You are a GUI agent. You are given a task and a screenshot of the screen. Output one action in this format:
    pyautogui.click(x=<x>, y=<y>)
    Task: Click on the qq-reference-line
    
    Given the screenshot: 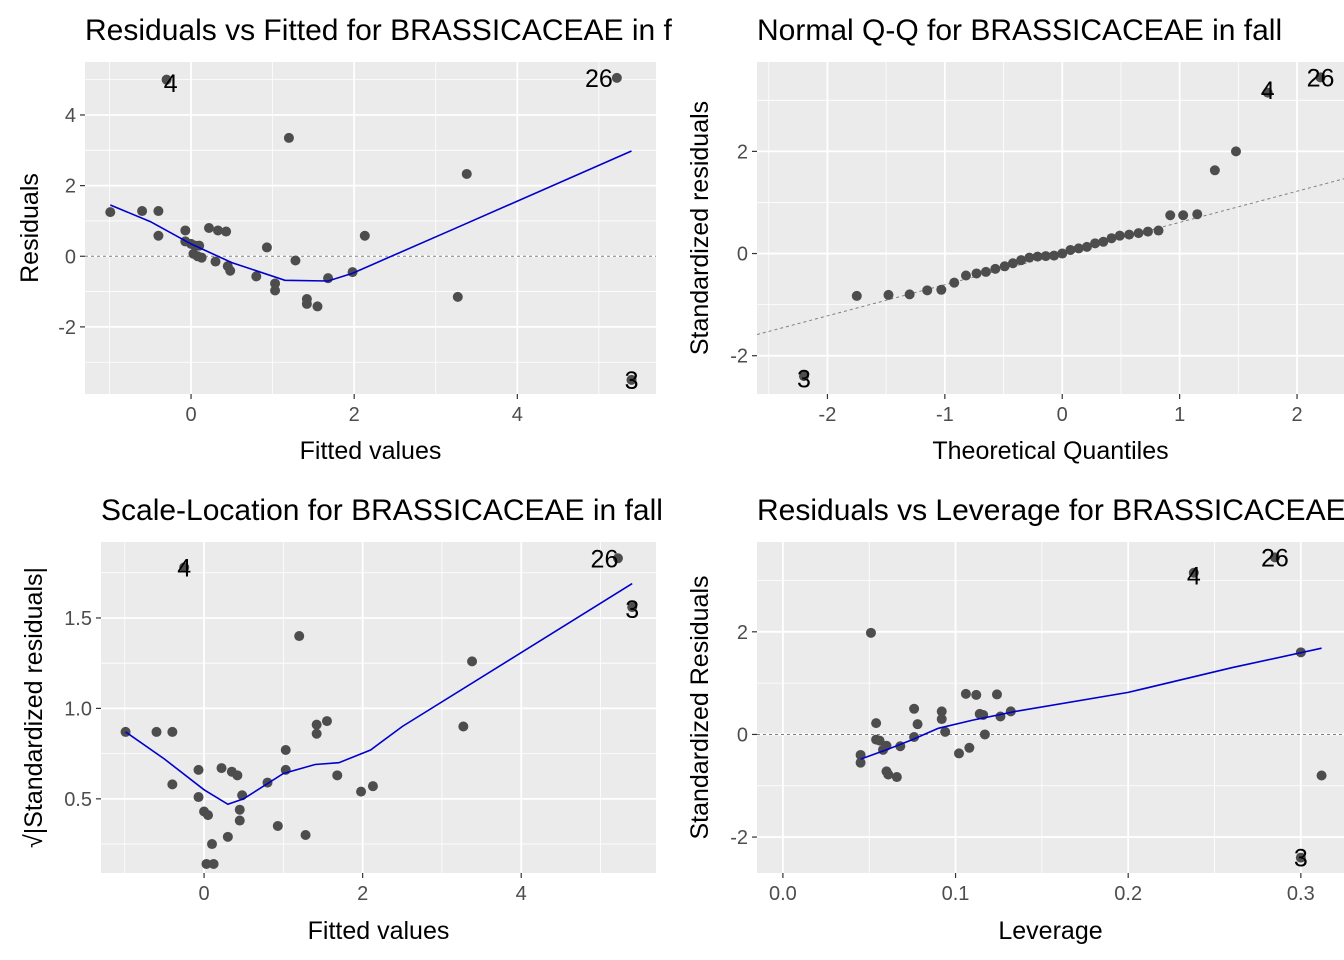 What is the action you would take?
    pyautogui.click(x=1050, y=257)
    